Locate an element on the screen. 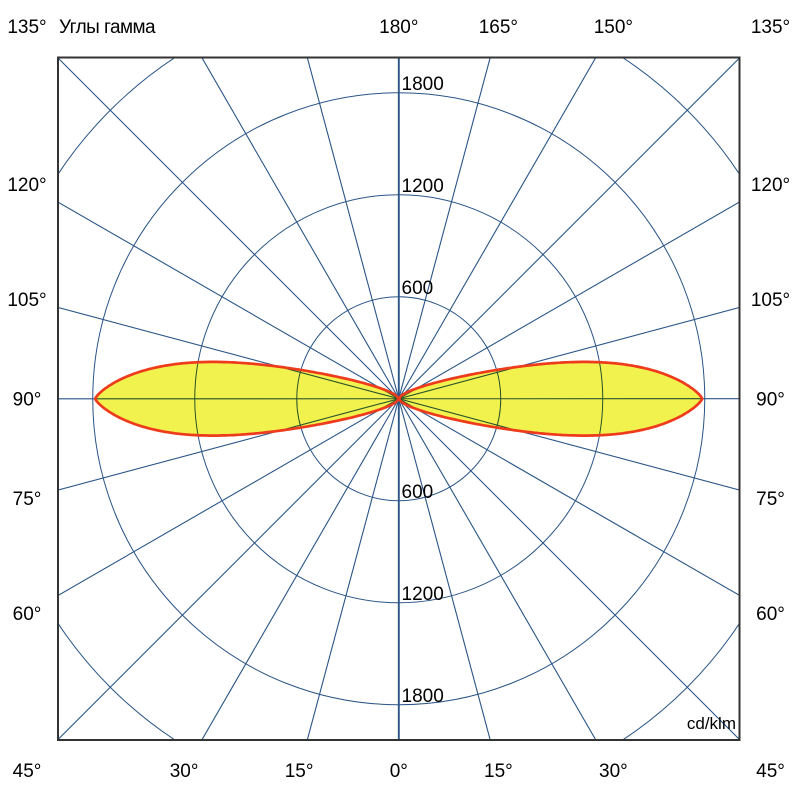  svg-text: Углы гамма is located at coordinates (107, 27).